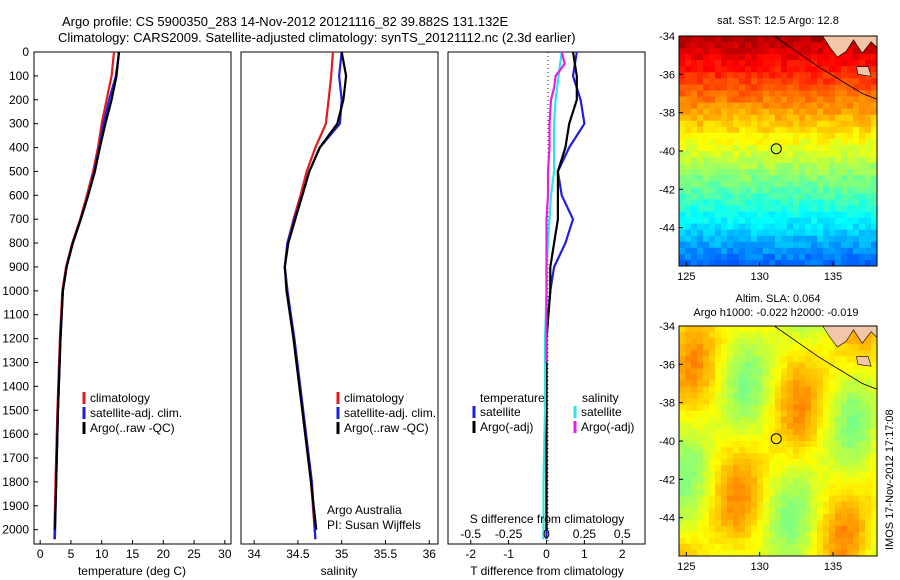  What do you see at coordinates (254, 554) in the screenshot?
I see `x-tick-label: 34` at bounding box center [254, 554].